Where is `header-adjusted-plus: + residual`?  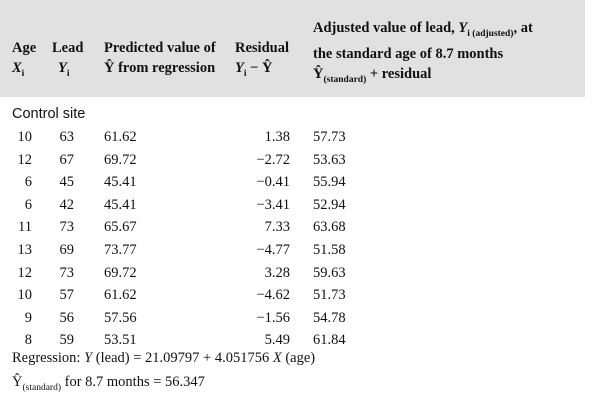
header-adjusted-plus: + residual is located at coordinates (399, 73).